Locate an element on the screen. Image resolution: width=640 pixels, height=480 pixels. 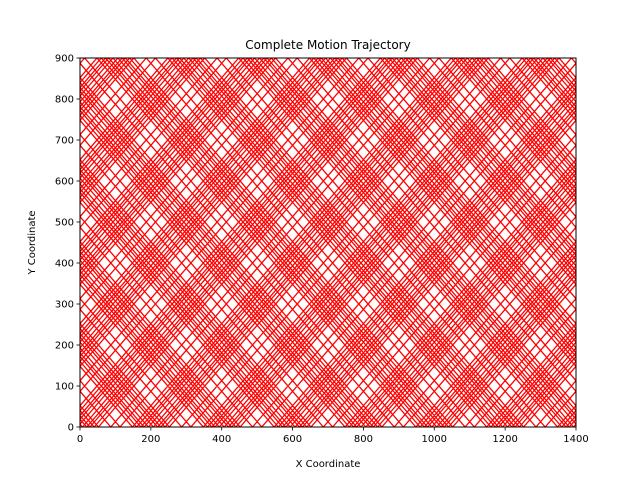
y-tick-label: 400 is located at coordinates (64, 264).